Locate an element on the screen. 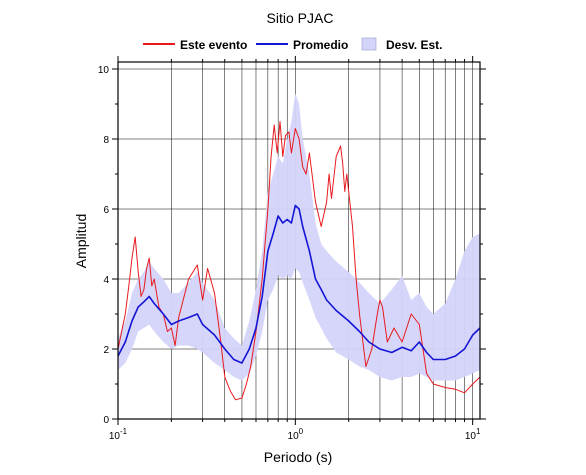  legend-item: Promedio is located at coordinates (302, 45).